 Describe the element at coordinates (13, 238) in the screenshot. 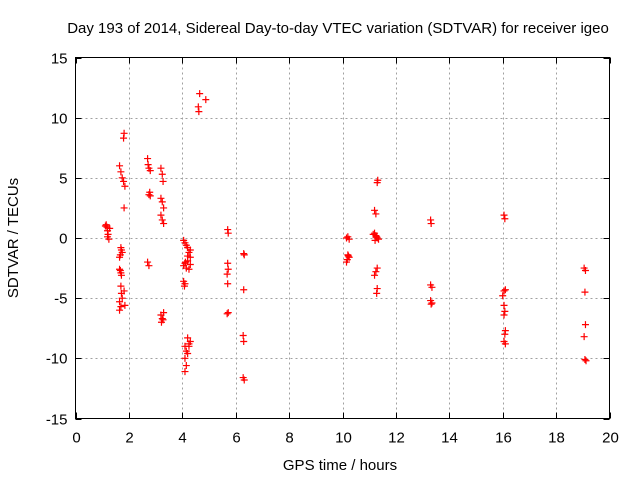

I see `y-axis-label: SDTVAR / TECUs` at that location.